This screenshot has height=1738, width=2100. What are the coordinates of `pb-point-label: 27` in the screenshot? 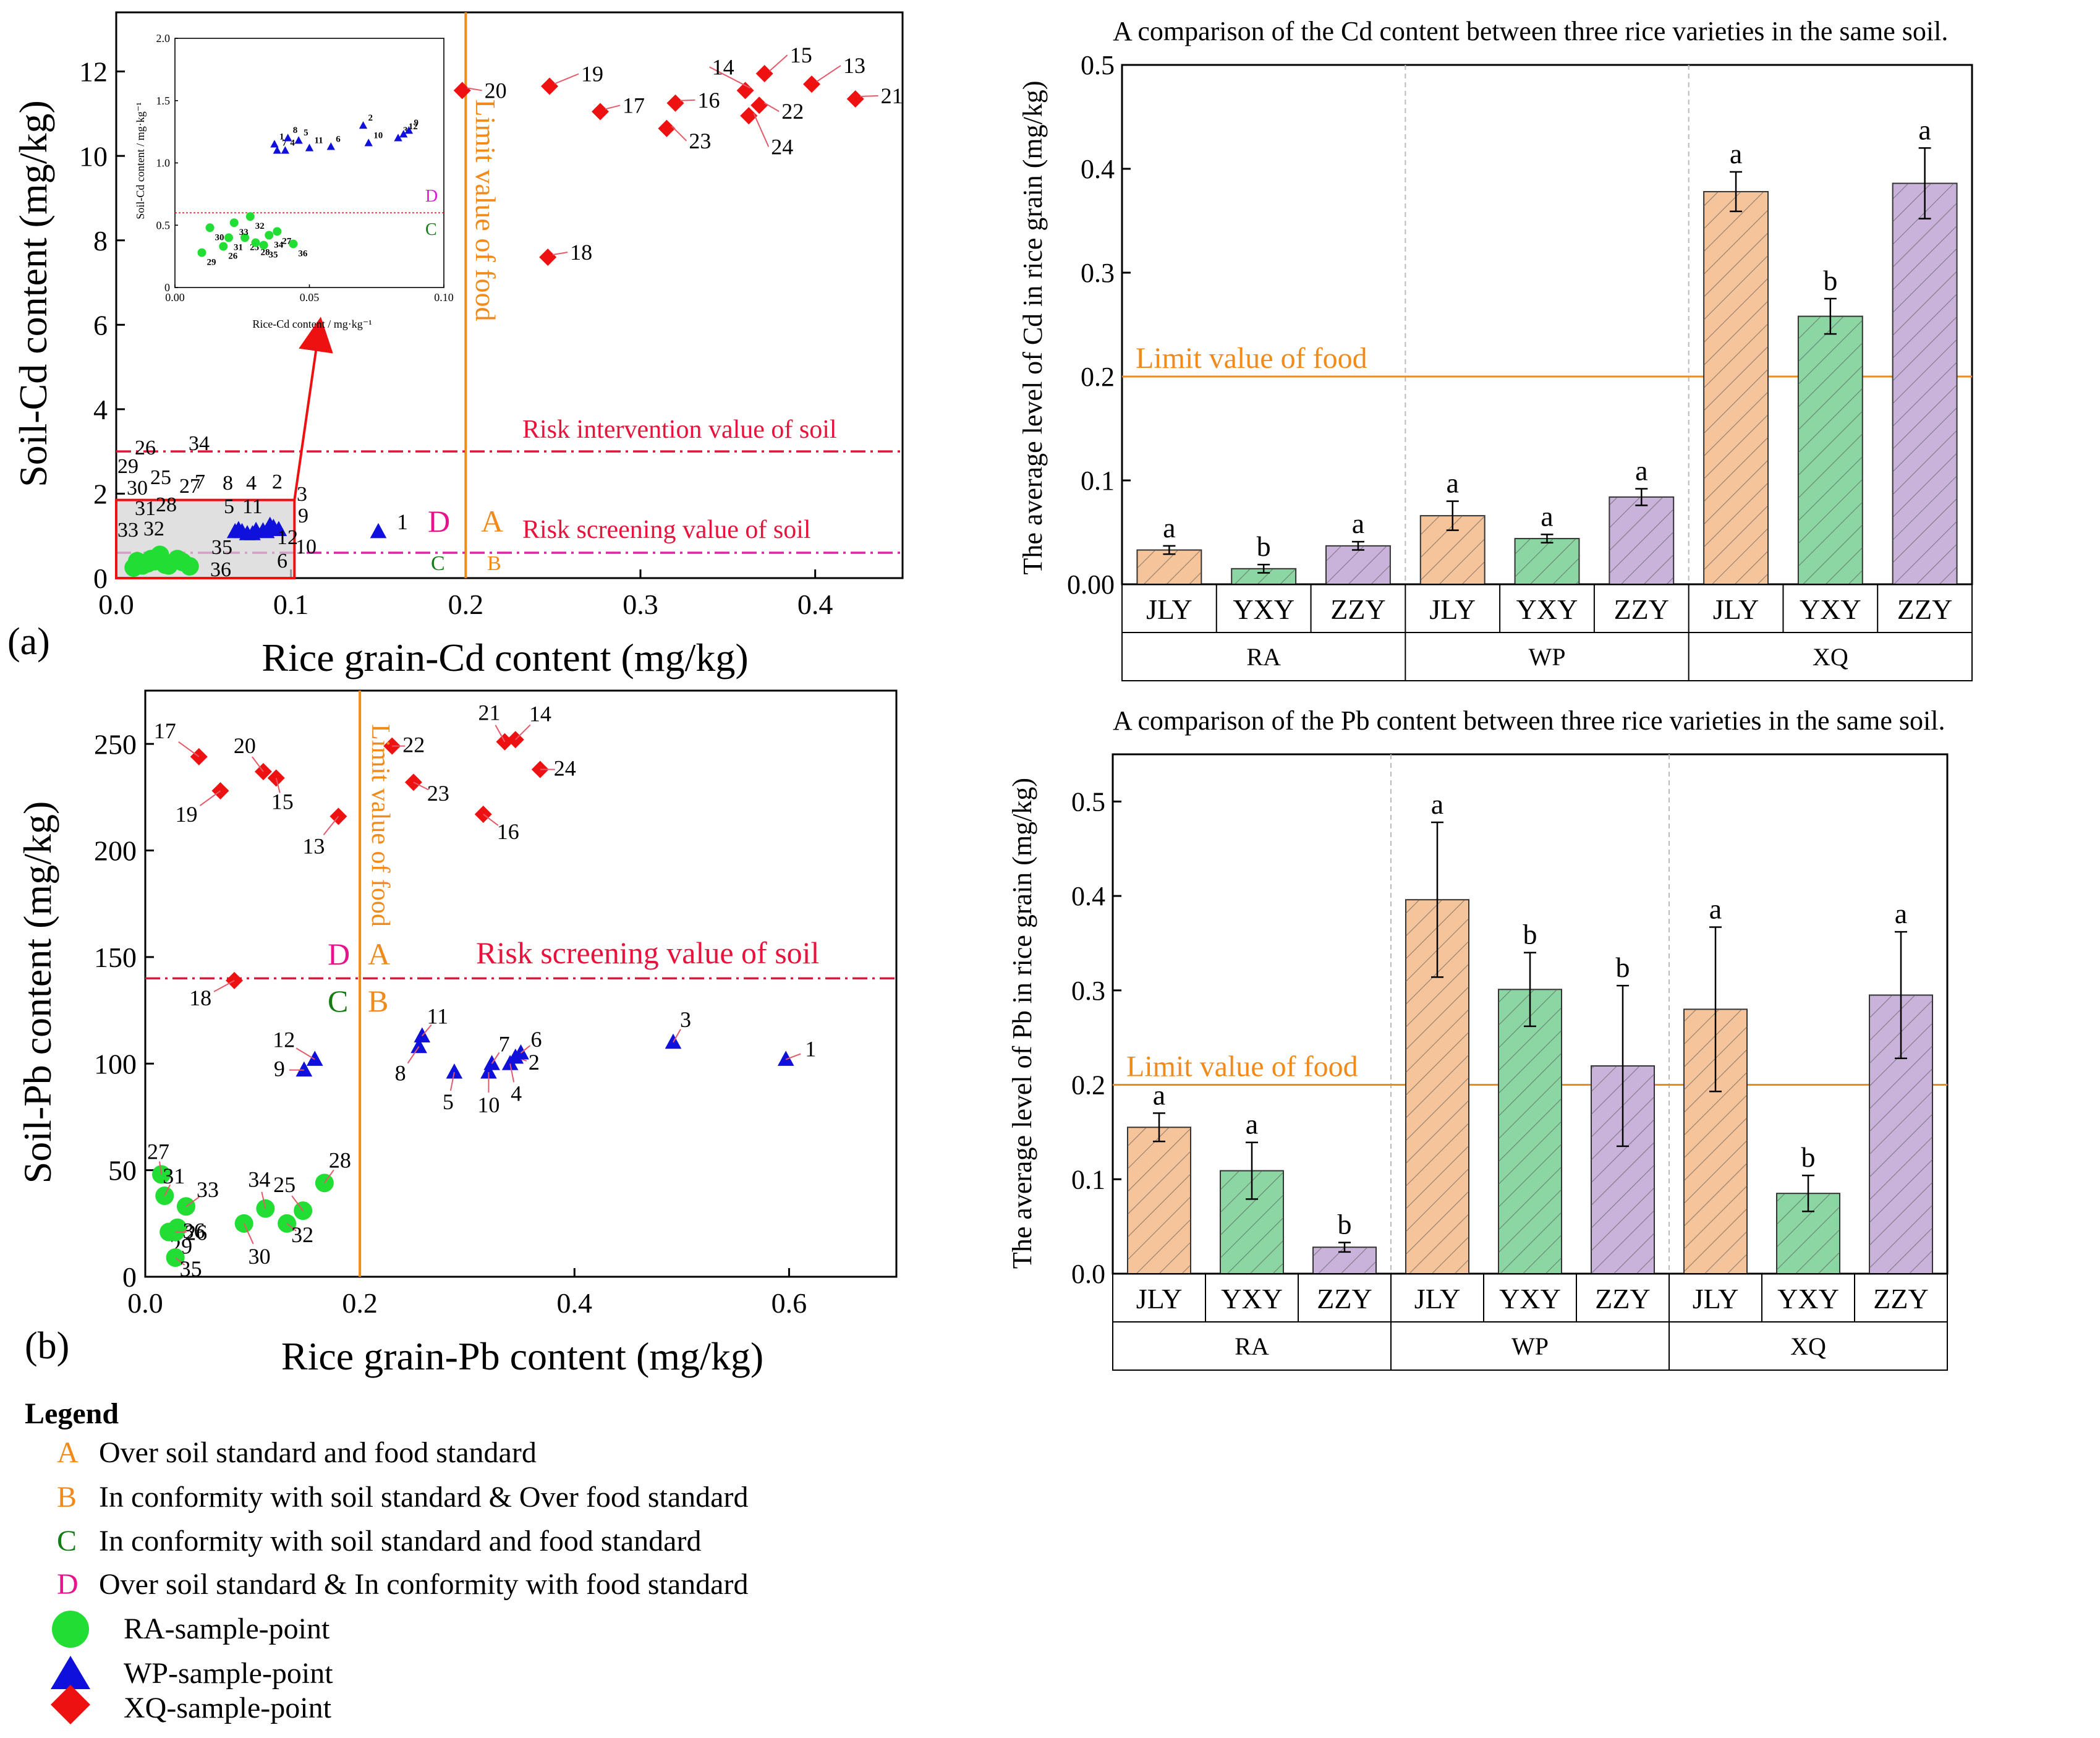 It's located at (158, 1151).